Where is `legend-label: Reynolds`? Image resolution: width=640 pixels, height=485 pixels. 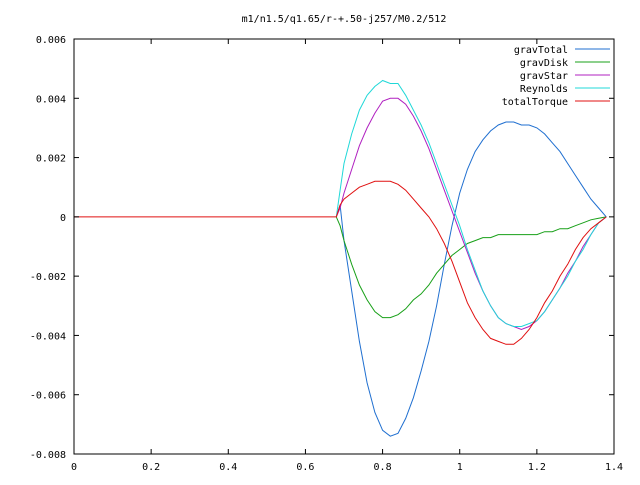
legend-label: Reynolds is located at coordinates (544, 89).